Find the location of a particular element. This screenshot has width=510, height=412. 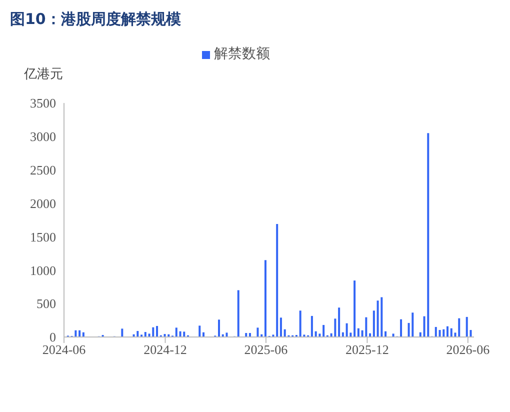

y-tick-label: 1000 is located at coordinates (43, 270).